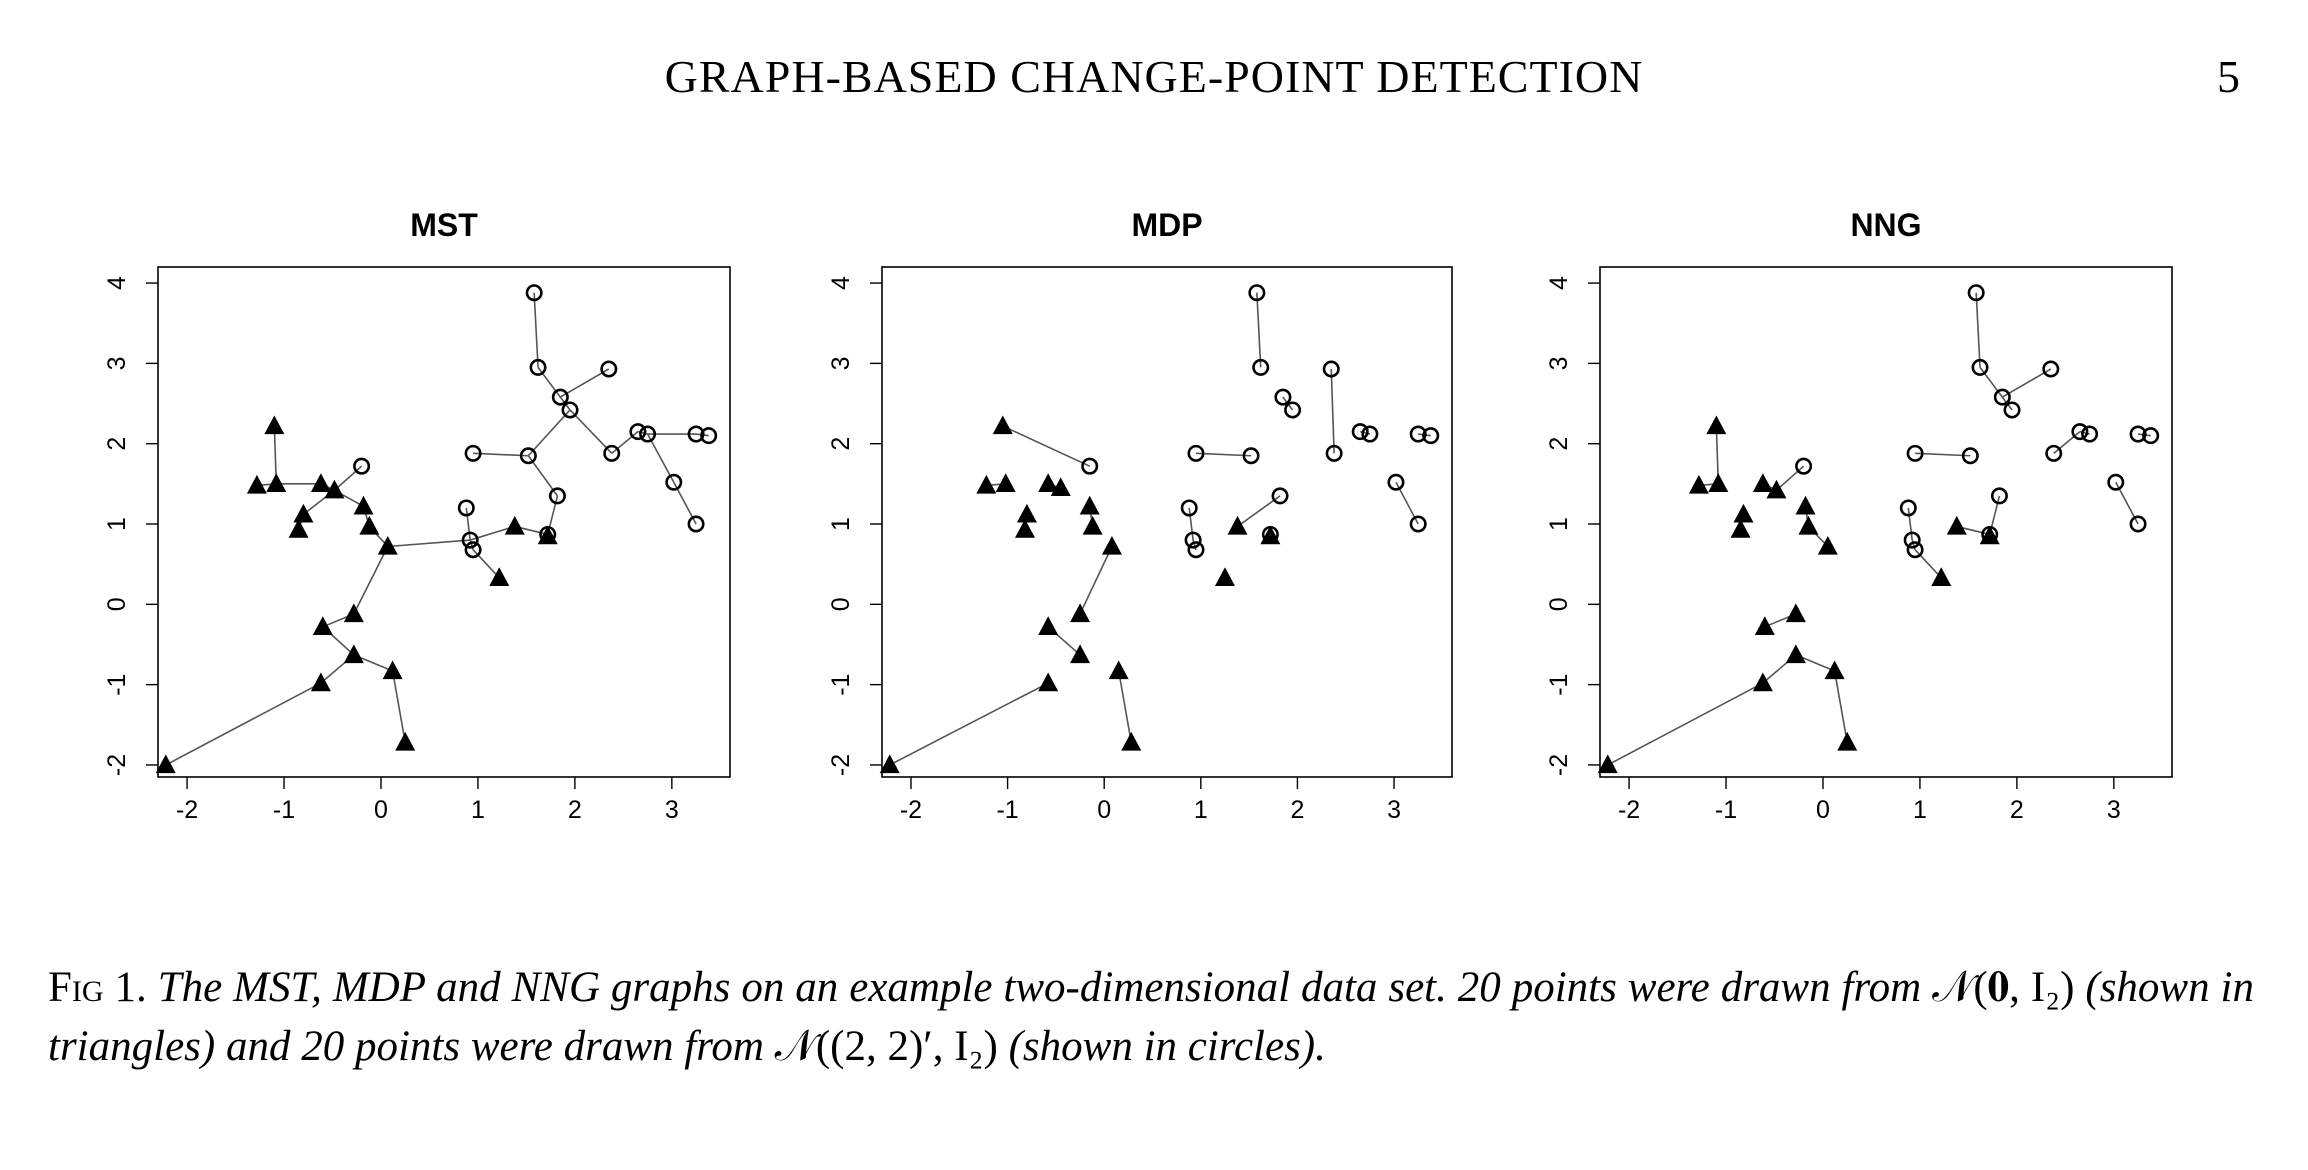  I want to click on mst-y-tick-label: -2, so click(117, 765).